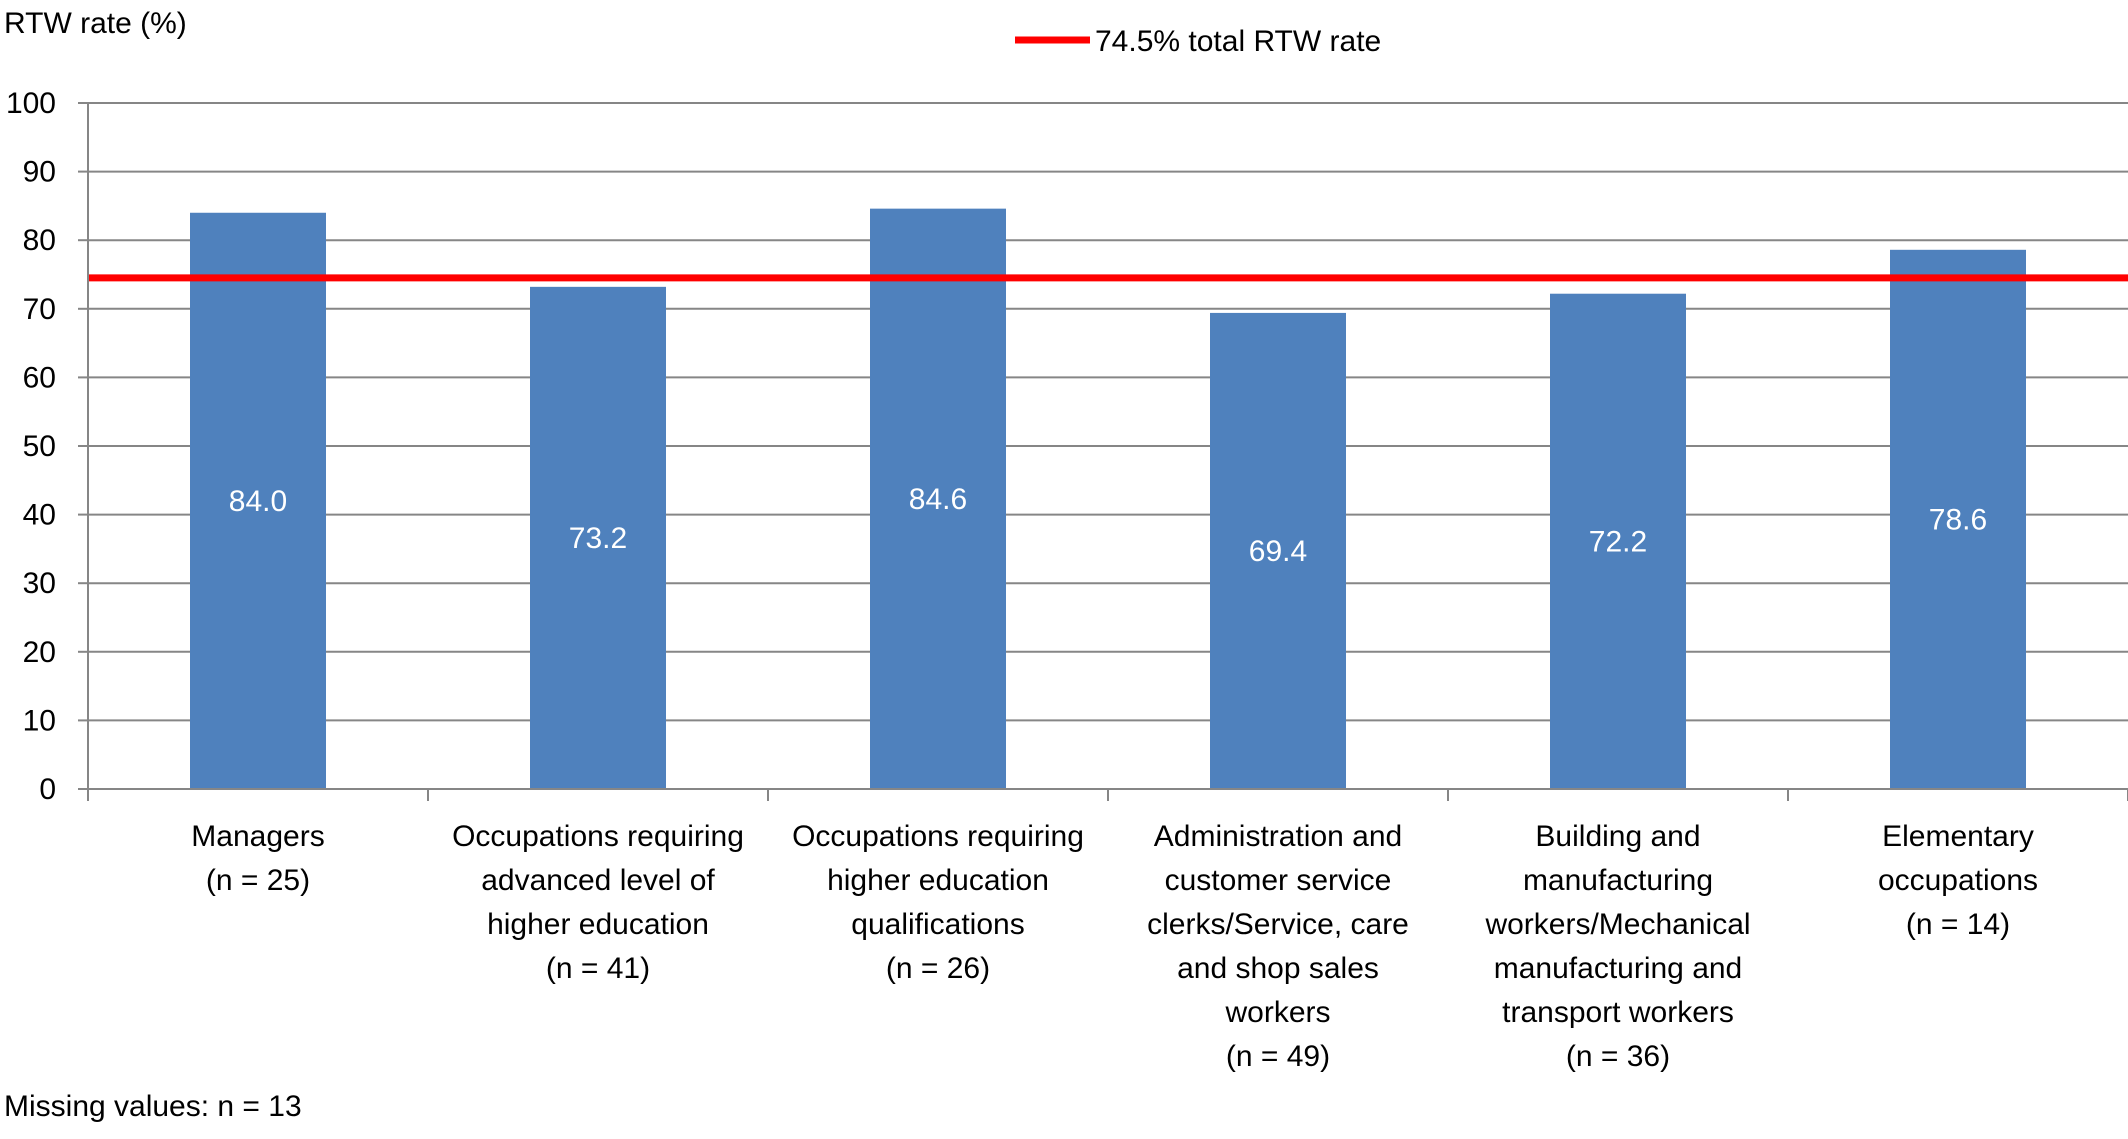 This screenshot has width=2128, height=1139. Describe the element at coordinates (39, 652) in the screenshot. I see `y-tick-label: 20` at that location.